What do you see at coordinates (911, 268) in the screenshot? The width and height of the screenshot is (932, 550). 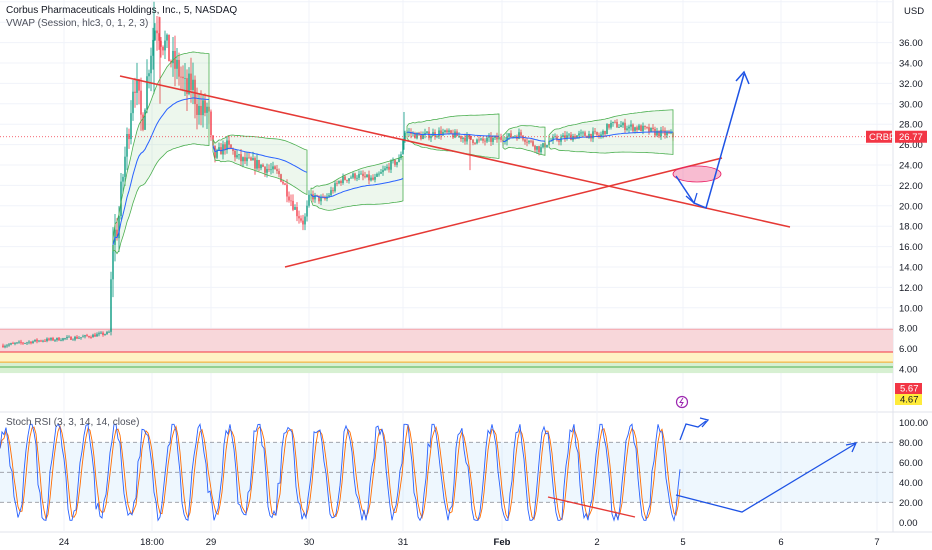 I see `price-tick-label: 14.00` at bounding box center [911, 268].